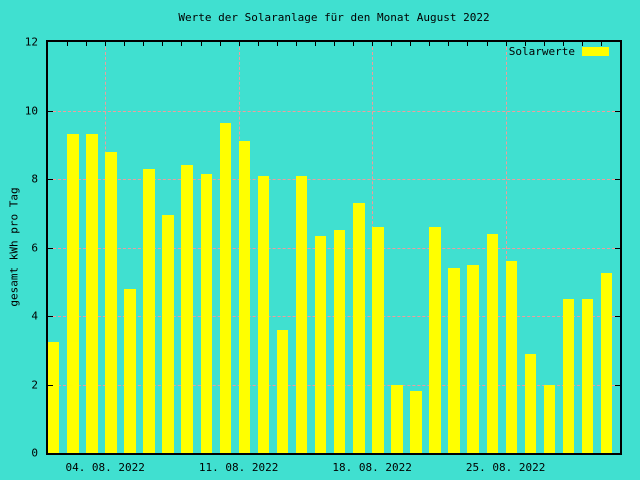 This screenshot has width=640, height=480. Describe the element at coordinates (31, 110) in the screenshot. I see `y-tick-label: 10` at that location.